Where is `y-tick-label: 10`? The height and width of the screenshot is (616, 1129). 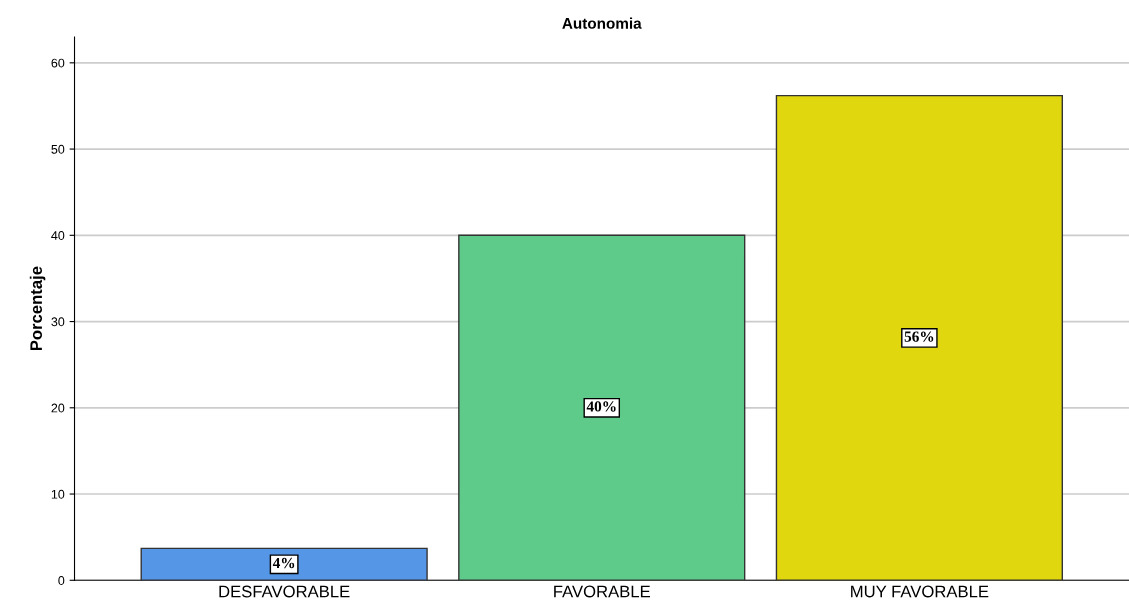 y-tick-label: 10 is located at coordinates (58, 494).